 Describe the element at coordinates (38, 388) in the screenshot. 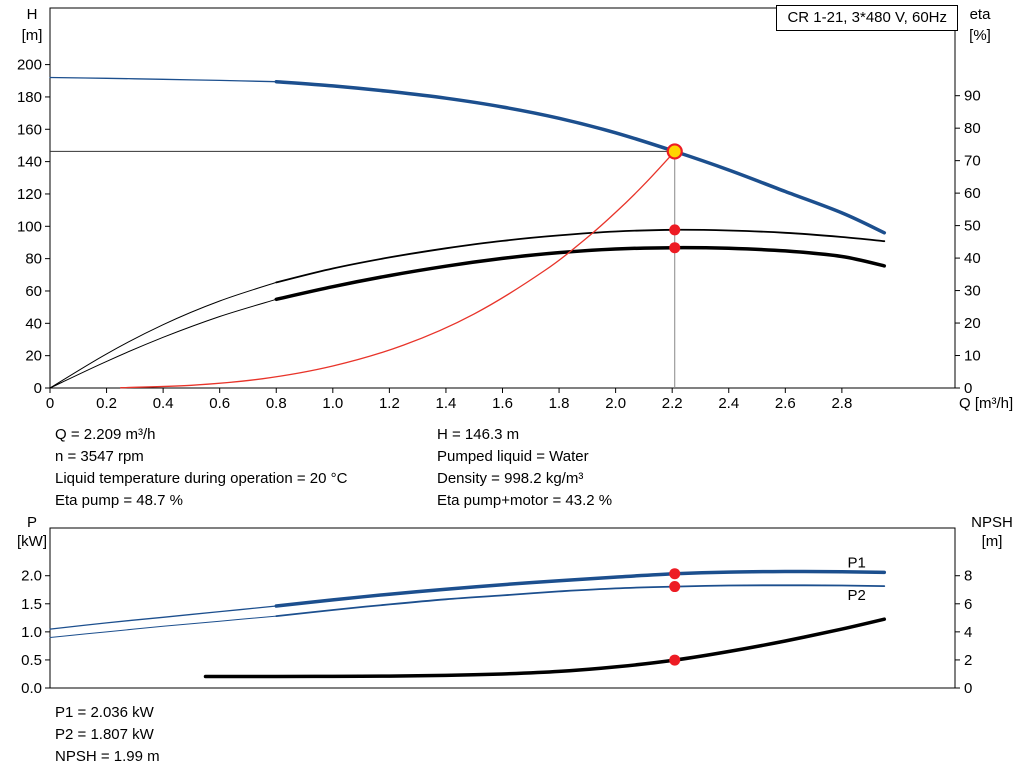

I see `left-tick-label: 0` at that location.